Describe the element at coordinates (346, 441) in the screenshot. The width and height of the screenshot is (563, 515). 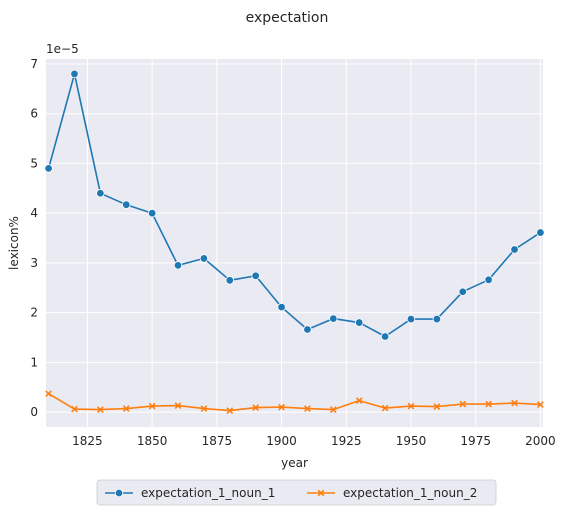
I see `x-tick-label: 1925` at that location.